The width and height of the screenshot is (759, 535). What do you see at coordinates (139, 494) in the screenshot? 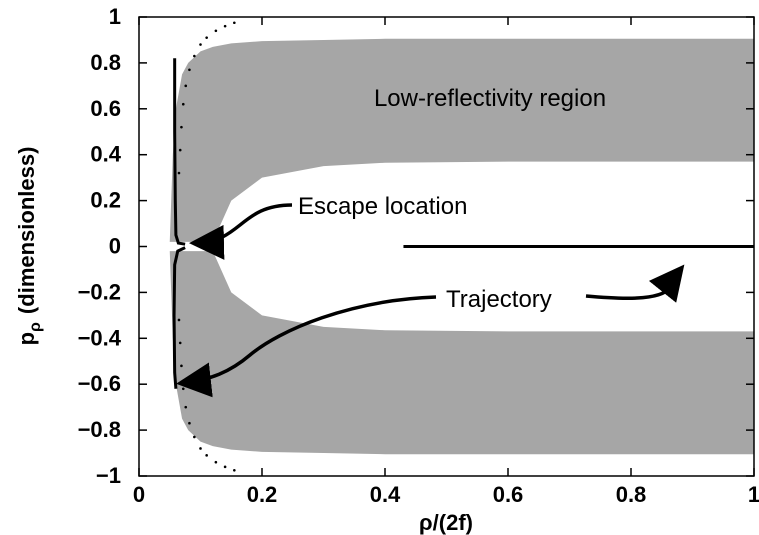
I see `x-tick-label: 0` at bounding box center [139, 494].